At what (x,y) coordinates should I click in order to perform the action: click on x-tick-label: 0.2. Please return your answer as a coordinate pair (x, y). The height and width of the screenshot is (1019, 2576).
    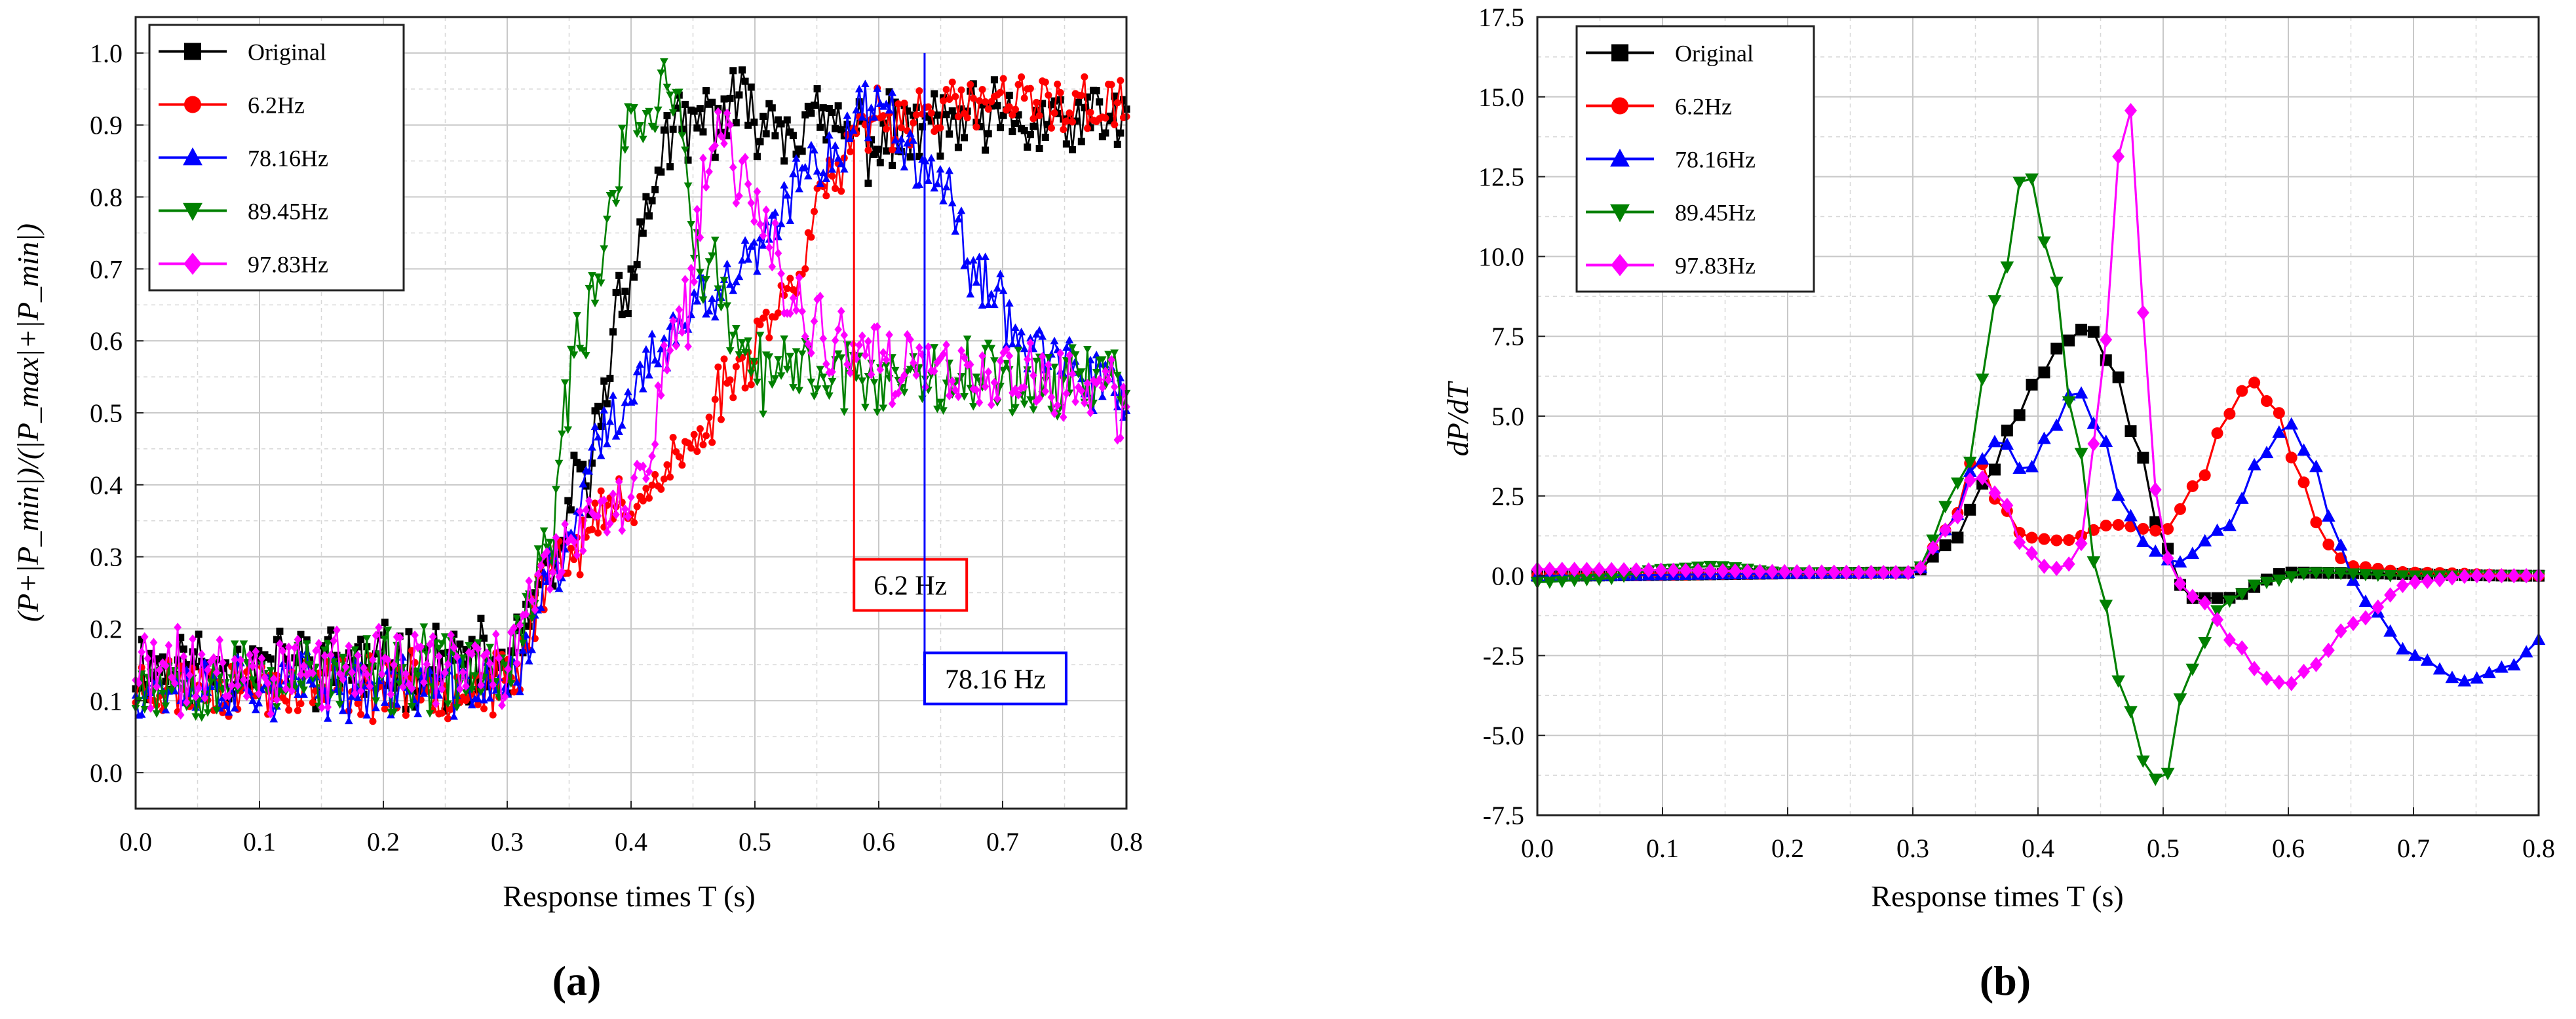
    Looking at the image, I should click on (383, 842).